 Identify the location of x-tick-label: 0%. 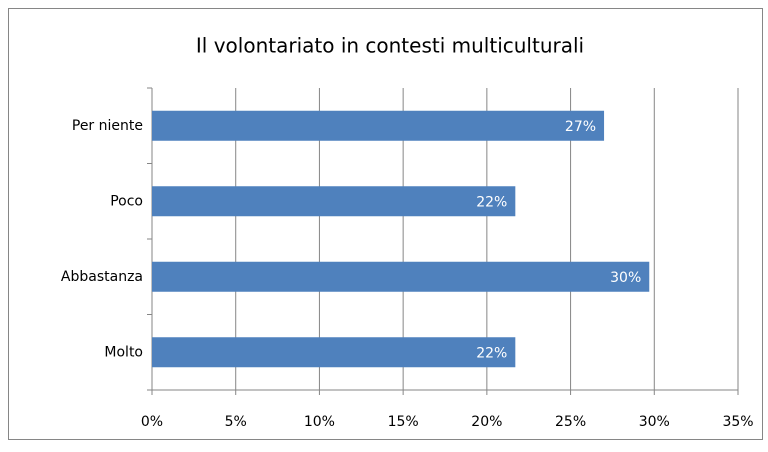
(152, 422).